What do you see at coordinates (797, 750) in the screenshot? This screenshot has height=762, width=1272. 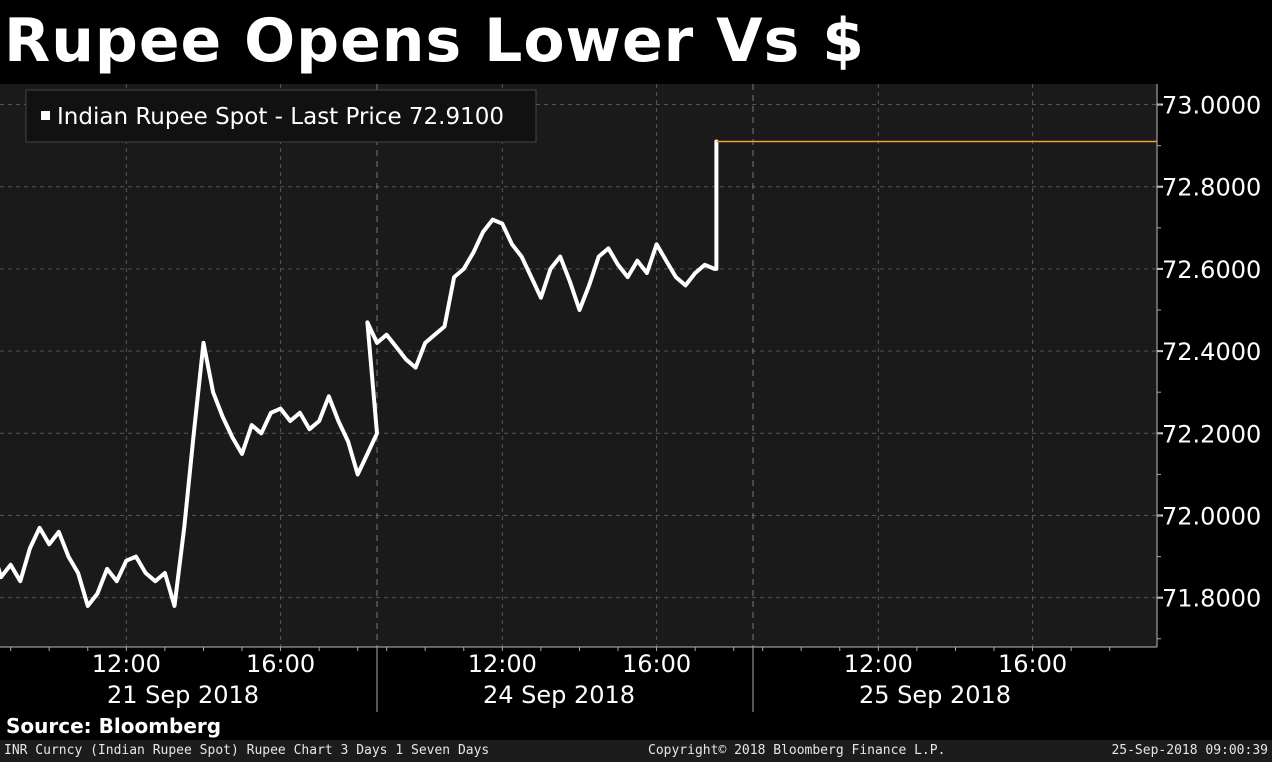 I see `footer-copyright: Copyright© 2018 Bloomberg Finance L.P.` at bounding box center [797, 750].